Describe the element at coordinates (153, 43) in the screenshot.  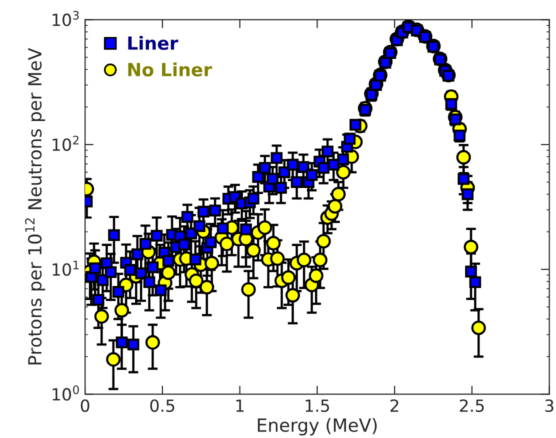
I see `legend-label: Liner` at that location.